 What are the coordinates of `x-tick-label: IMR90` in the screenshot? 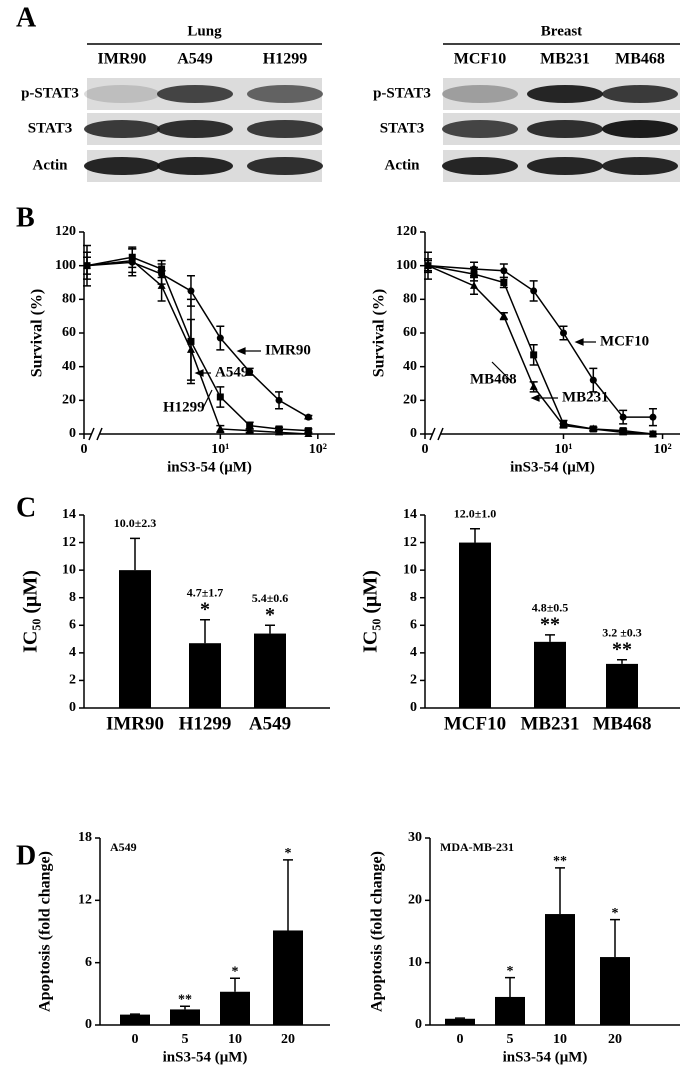 It's located at (135, 723).